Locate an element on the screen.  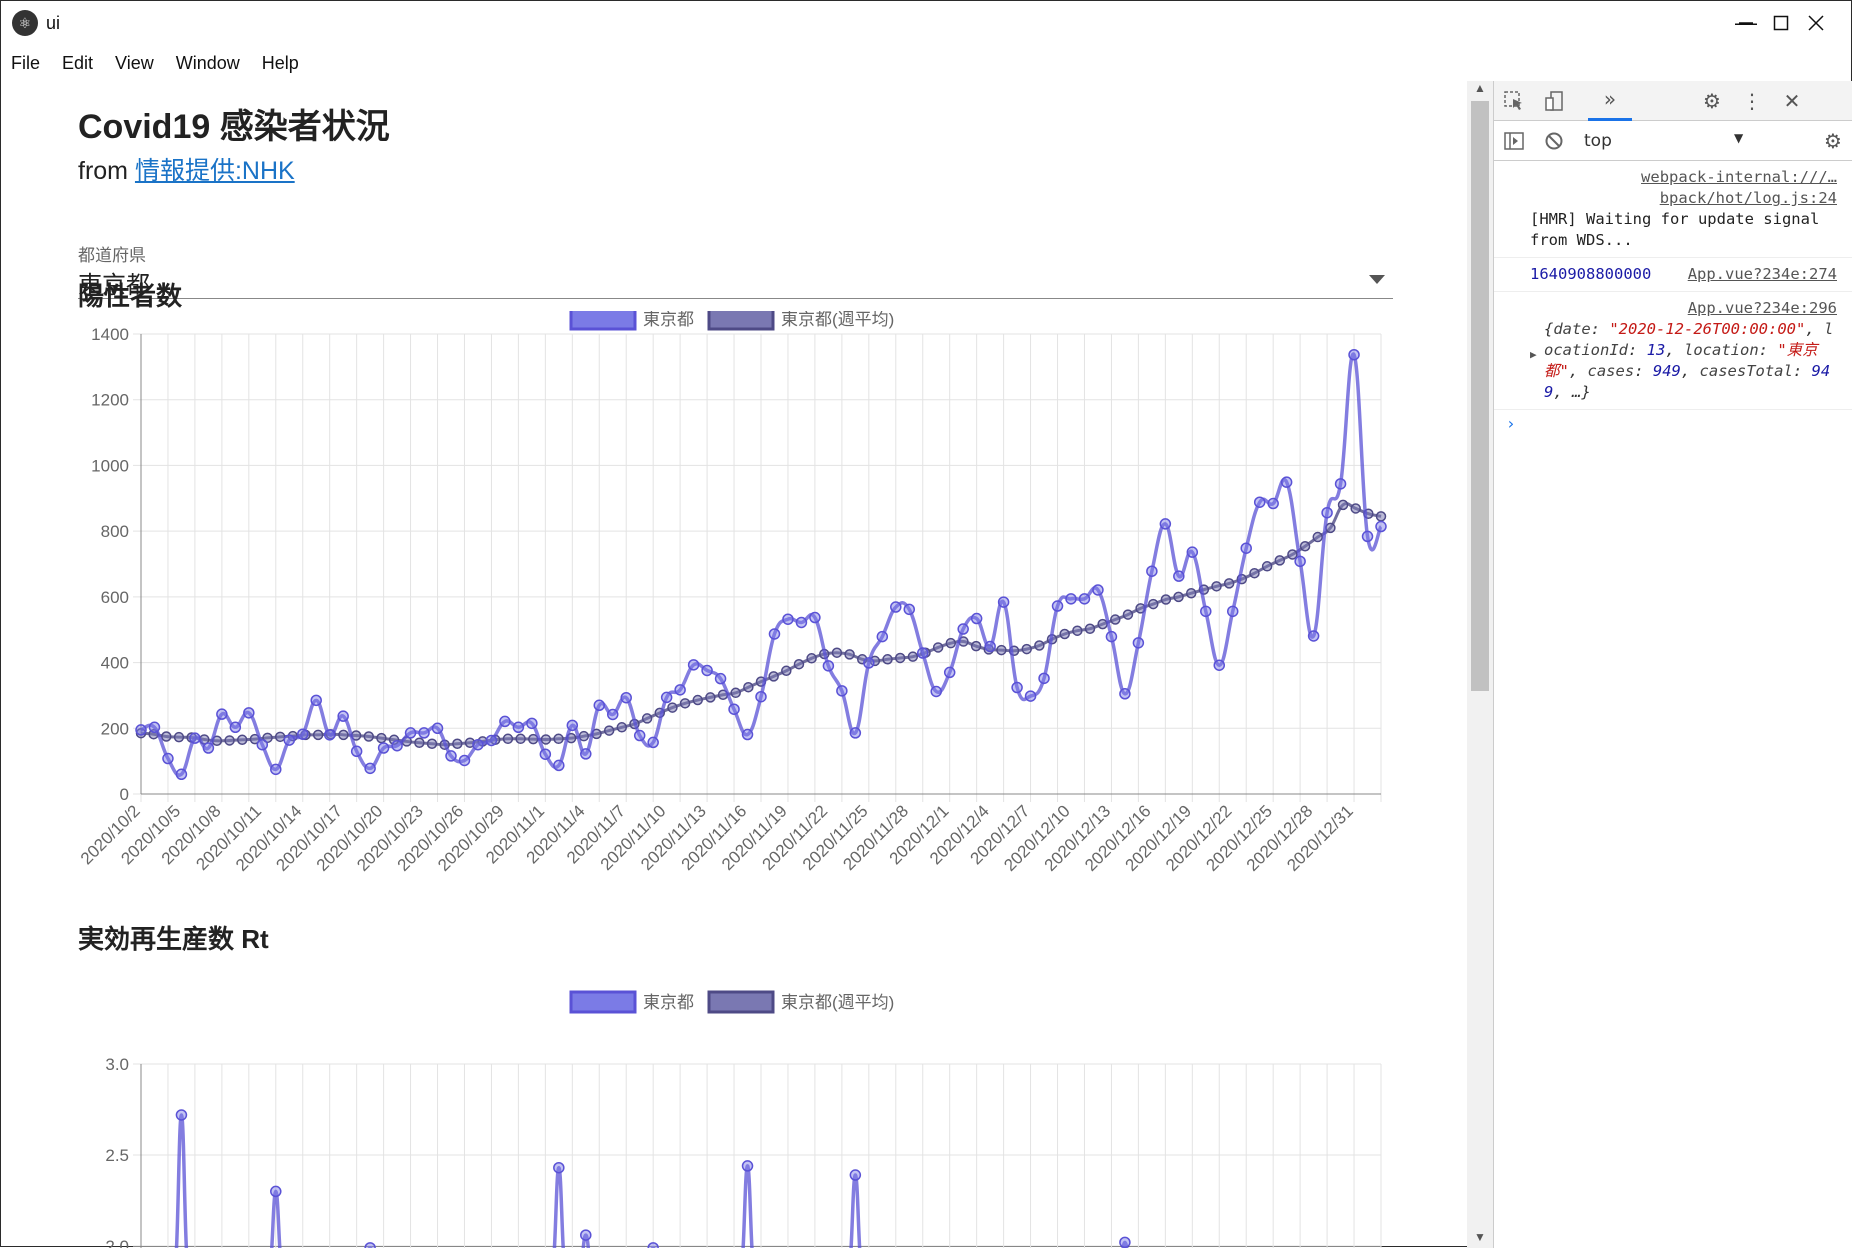
legend-label-1: 東京都 is located at coordinates (668, 320).